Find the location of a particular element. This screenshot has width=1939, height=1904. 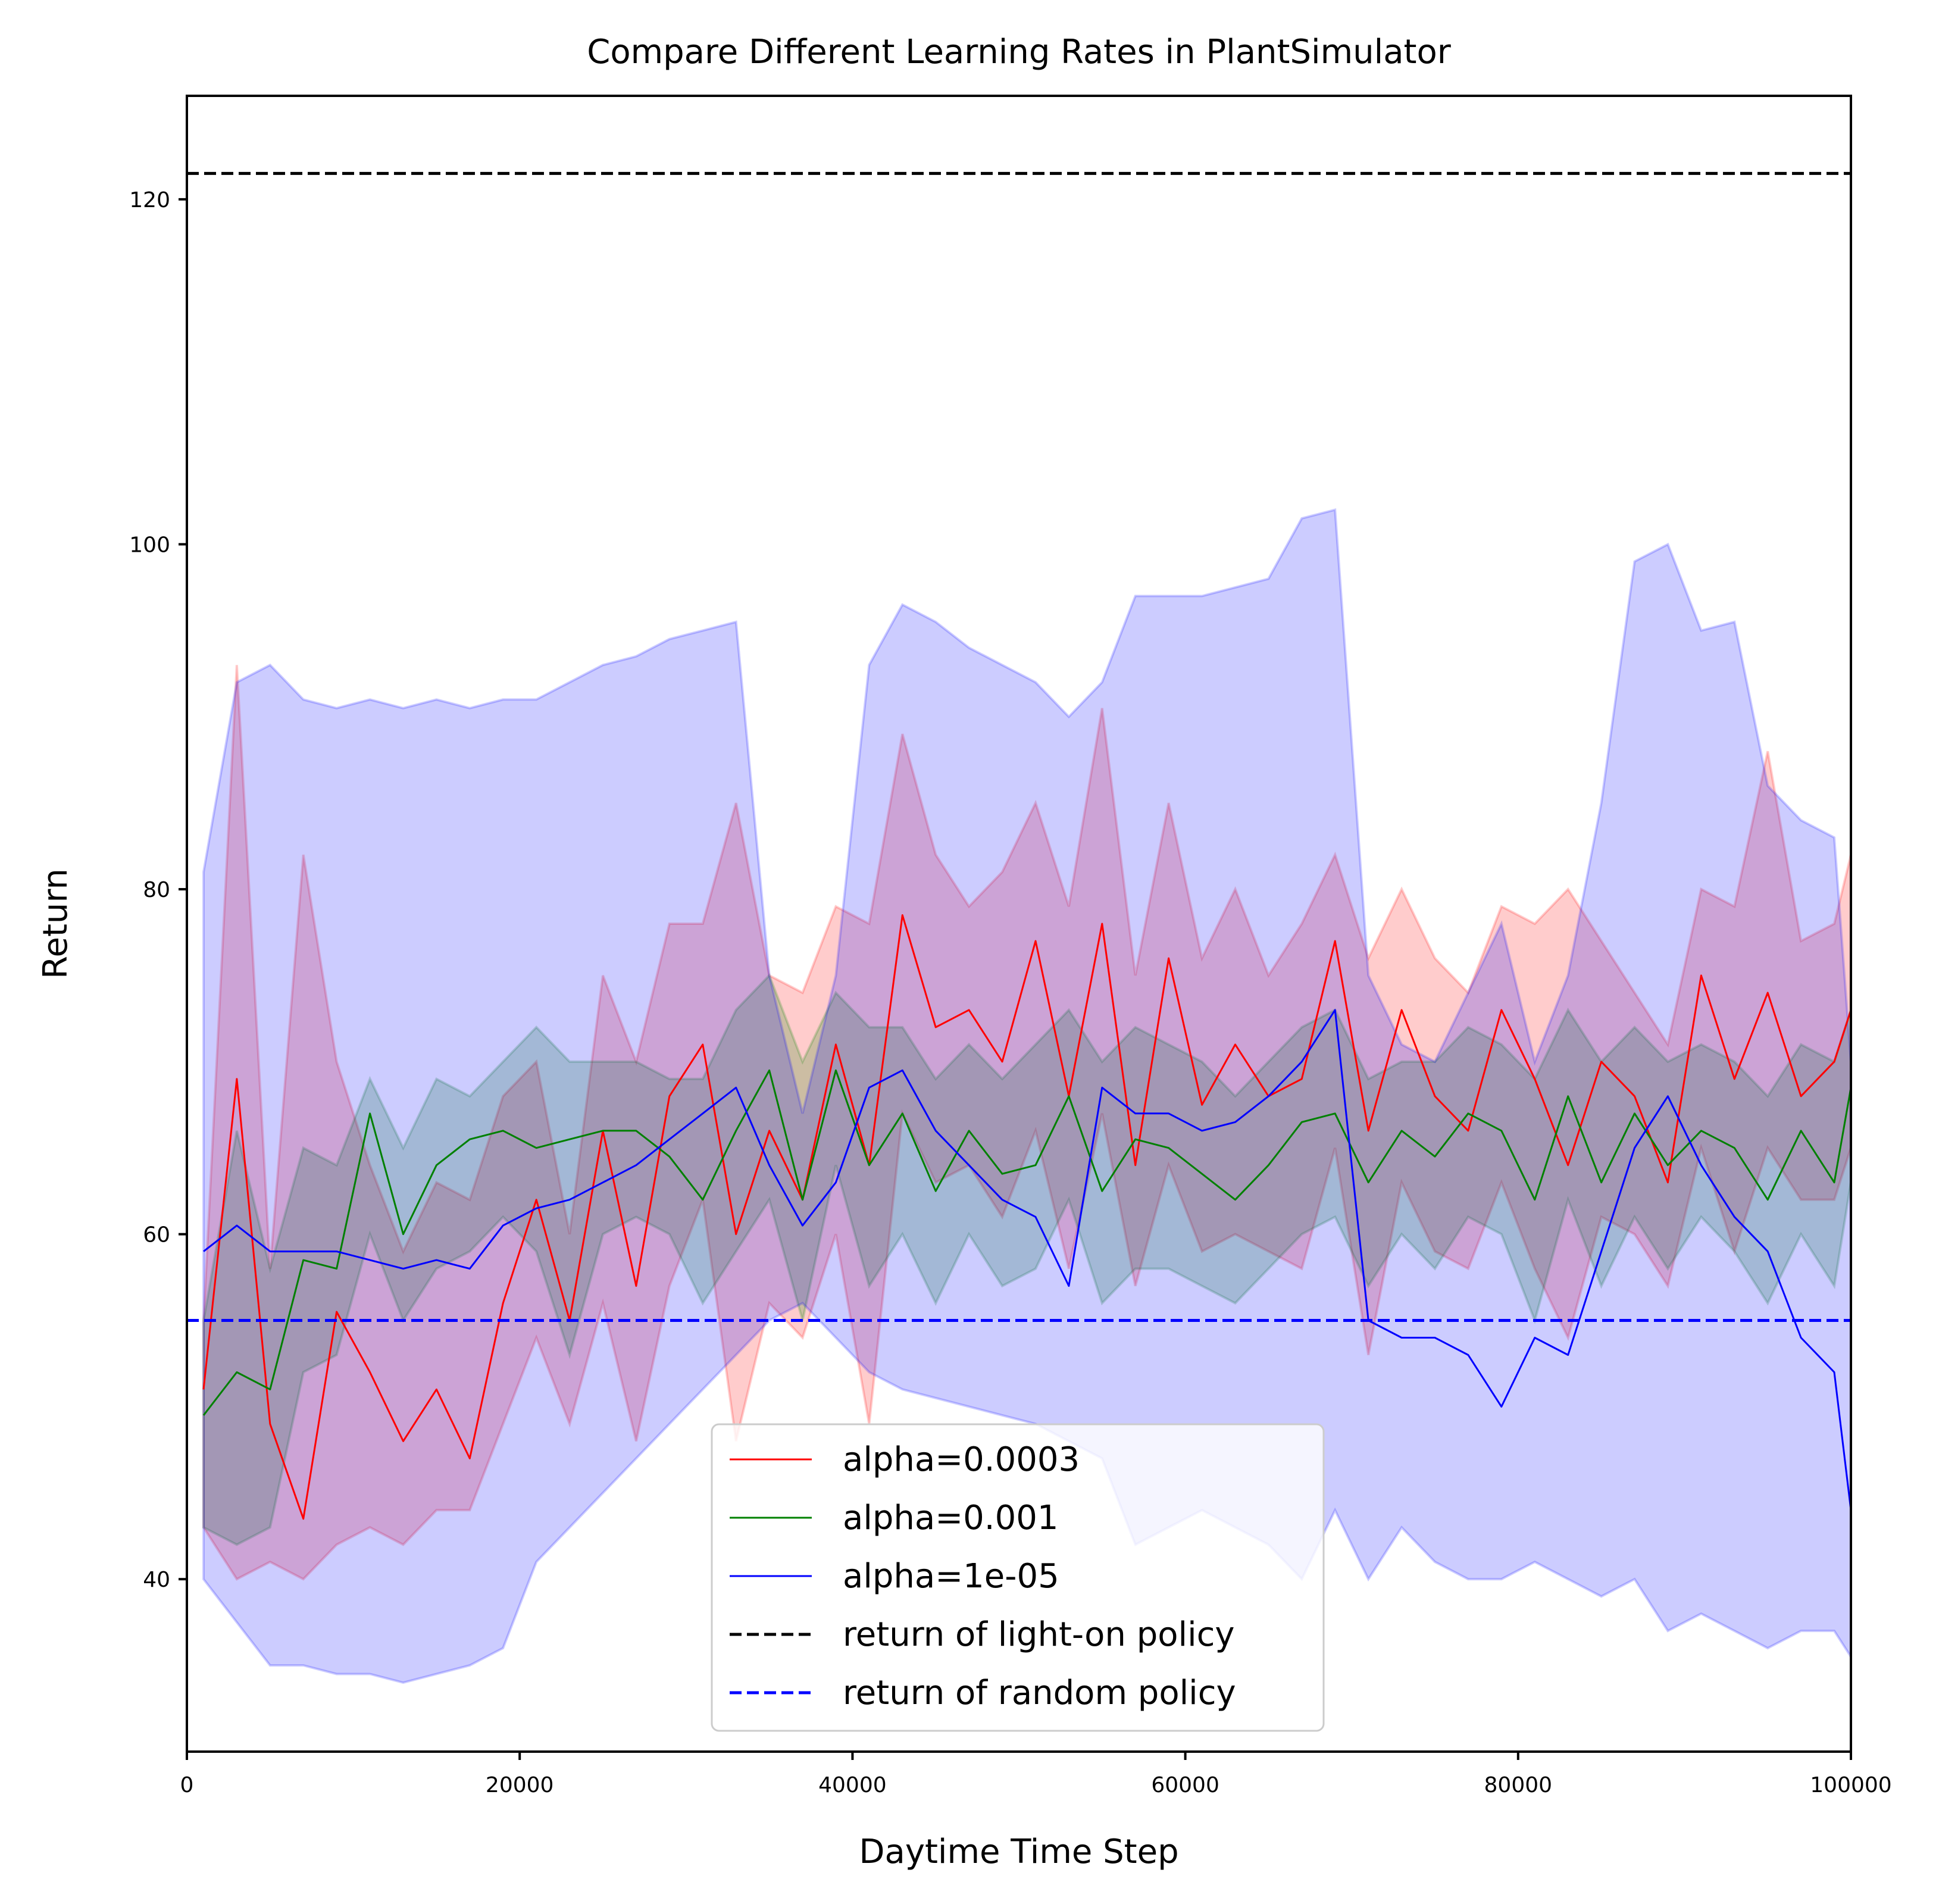

y-axis-ticks: 40 60 80 100 120 is located at coordinates (158, 890).